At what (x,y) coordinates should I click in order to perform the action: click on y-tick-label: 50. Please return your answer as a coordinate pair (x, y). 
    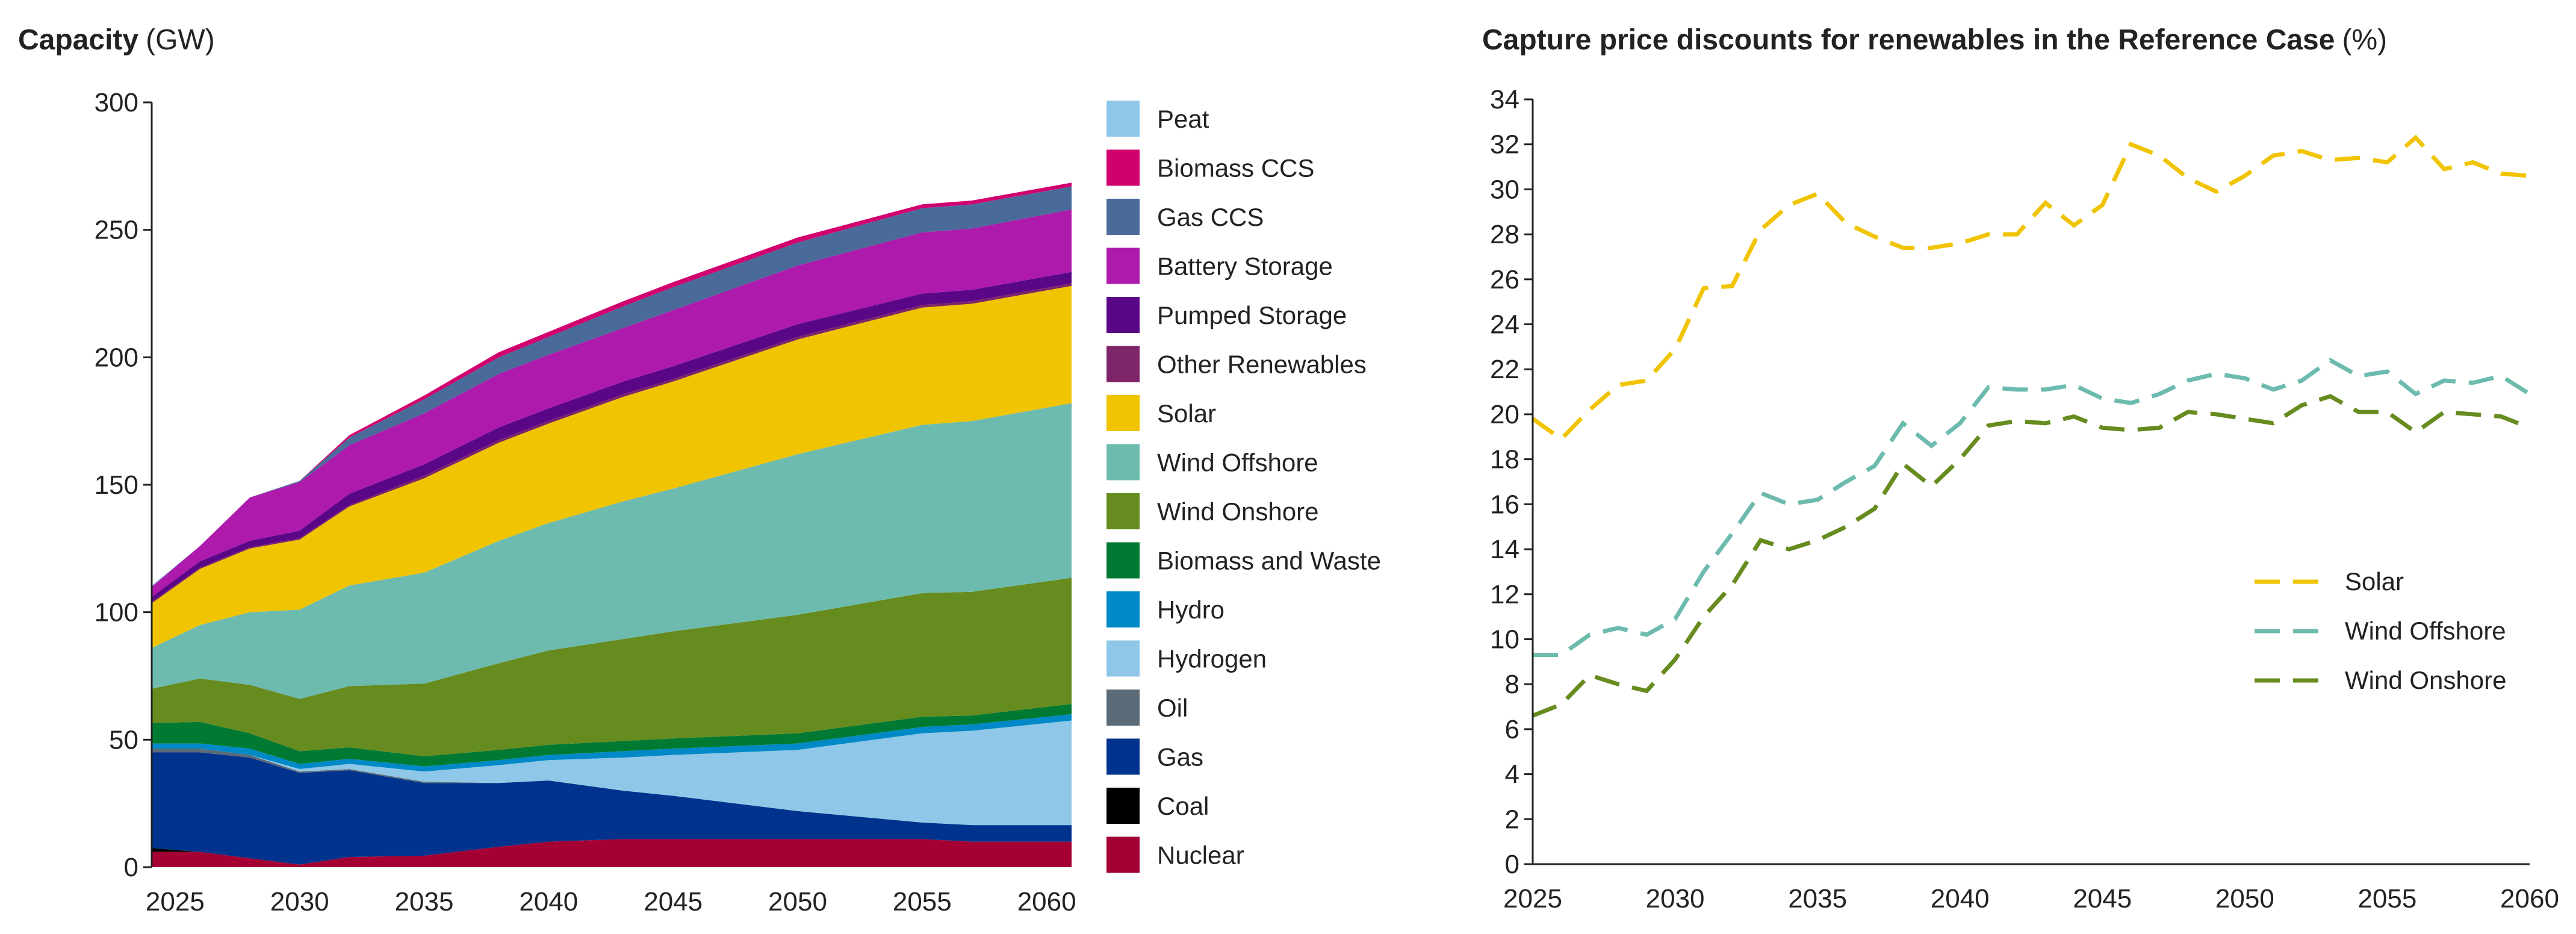
    Looking at the image, I should click on (123, 740).